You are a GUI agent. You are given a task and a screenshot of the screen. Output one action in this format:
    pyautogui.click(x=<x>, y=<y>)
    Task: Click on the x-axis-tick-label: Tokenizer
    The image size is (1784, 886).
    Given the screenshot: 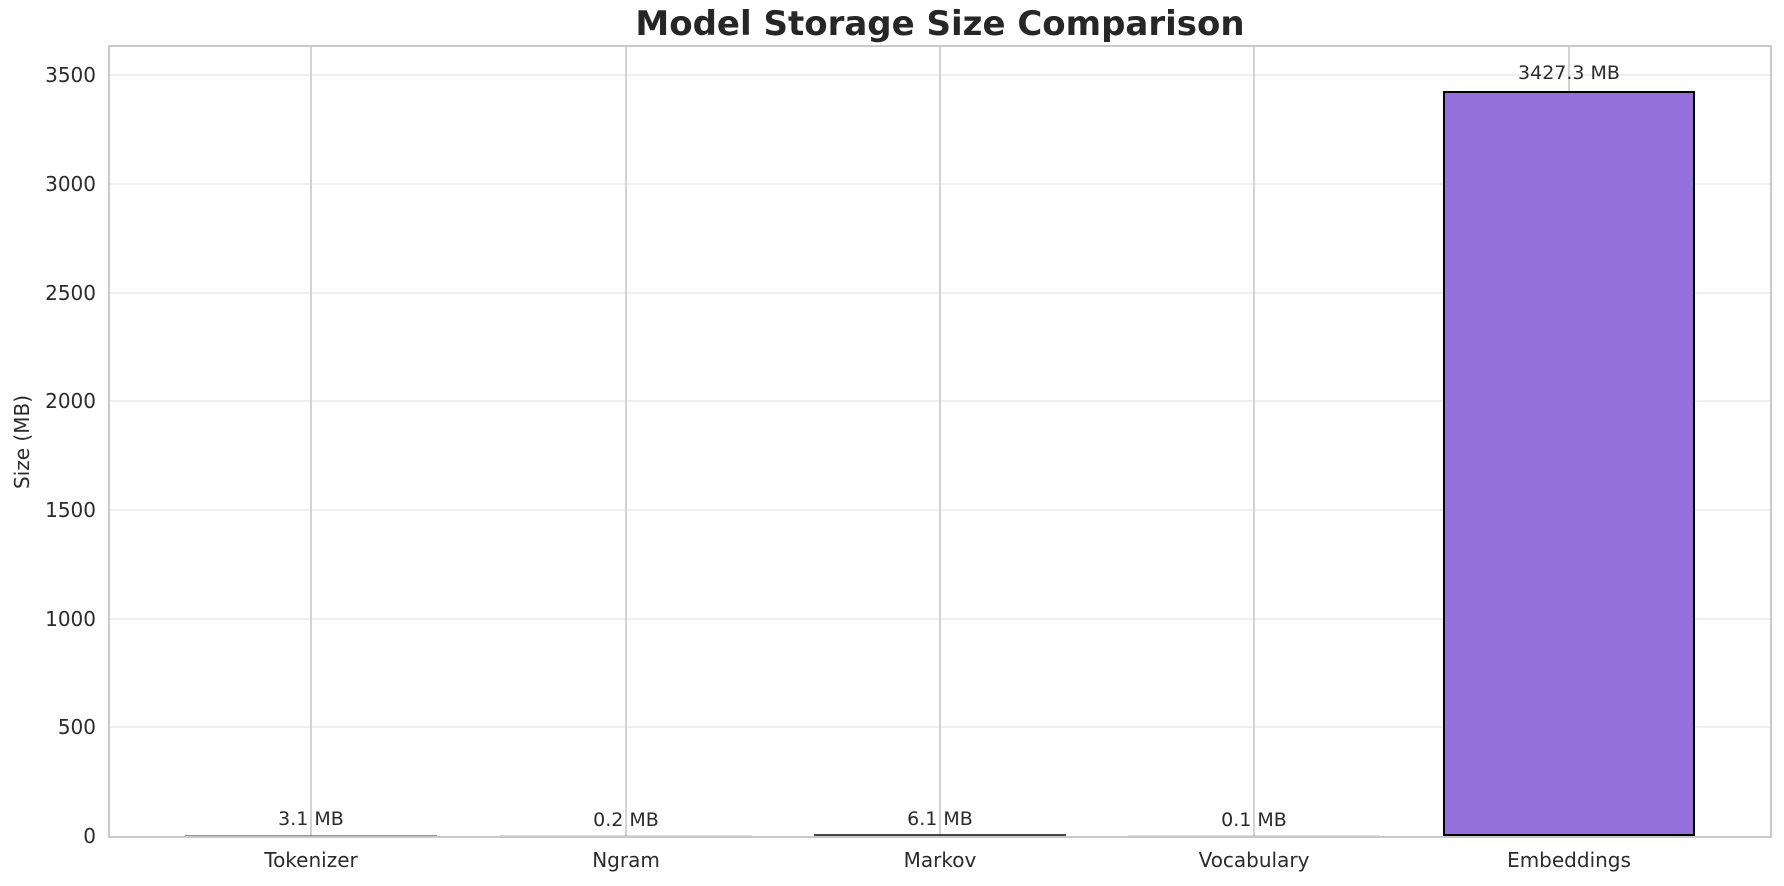 What is the action you would take?
    pyautogui.click(x=311, y=860)
    